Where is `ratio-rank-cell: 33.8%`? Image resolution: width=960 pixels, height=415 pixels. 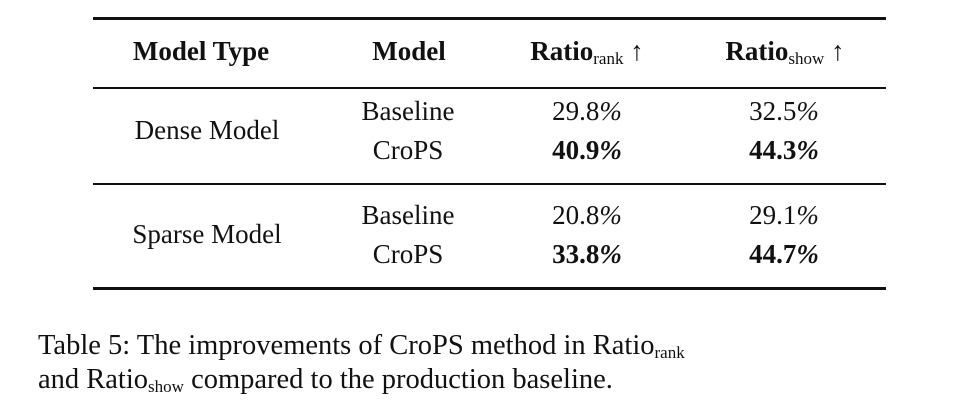
ratio-rank-cell: 33.8% is located at coordinates (587, 254).